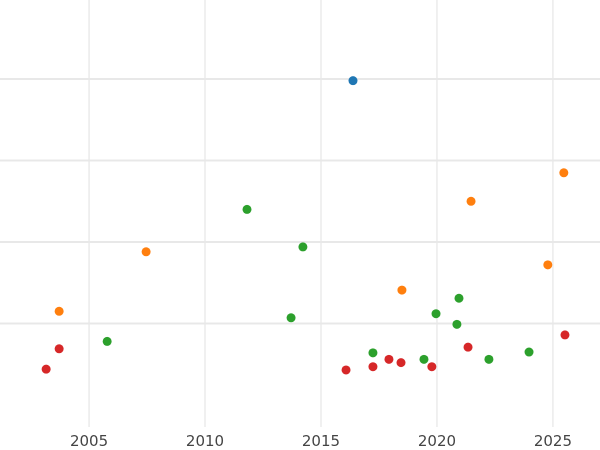 The width and height of the screenshot is (600, 450). I want to click on x-tick-label: 2020, so click(437, 441).